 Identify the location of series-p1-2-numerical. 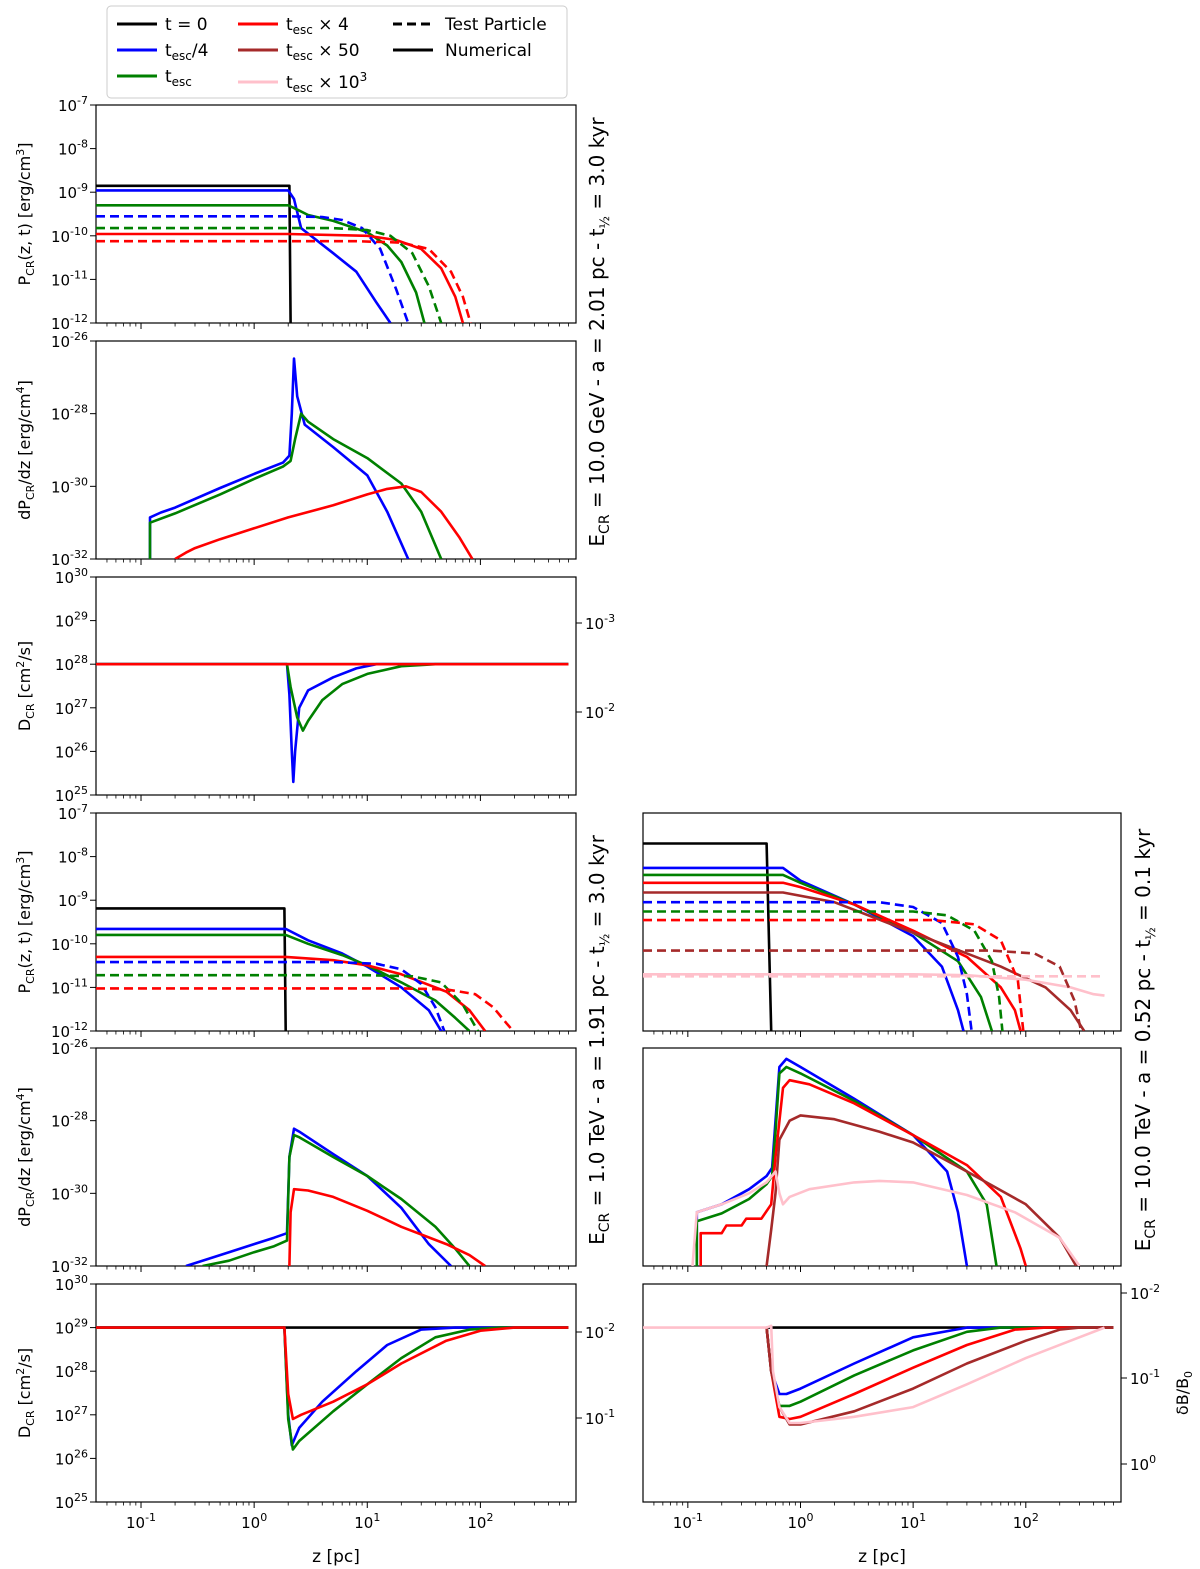
(261, 263).